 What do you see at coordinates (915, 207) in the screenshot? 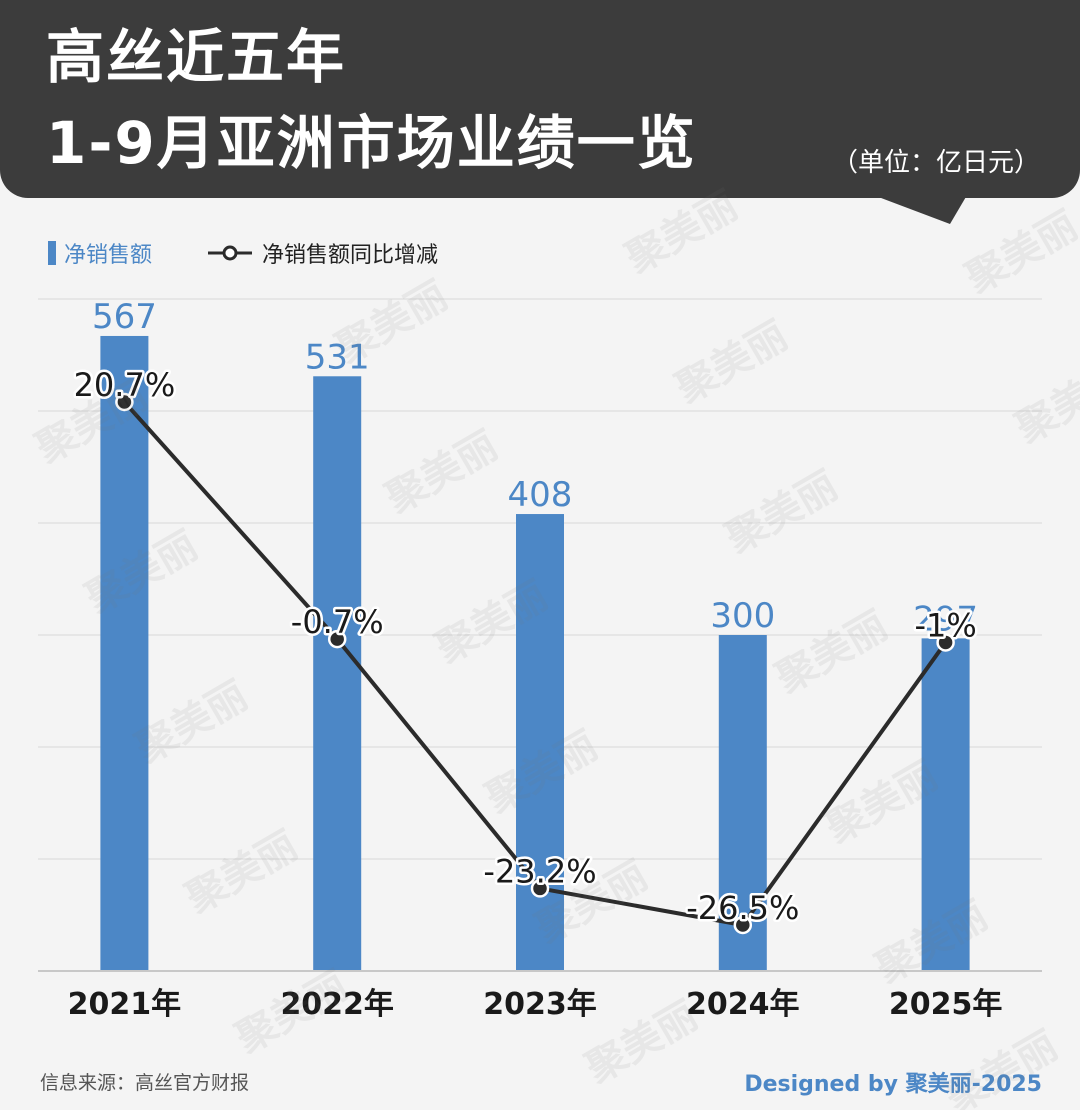
I see `header-speech-tail` at bounding box center [915, 207].